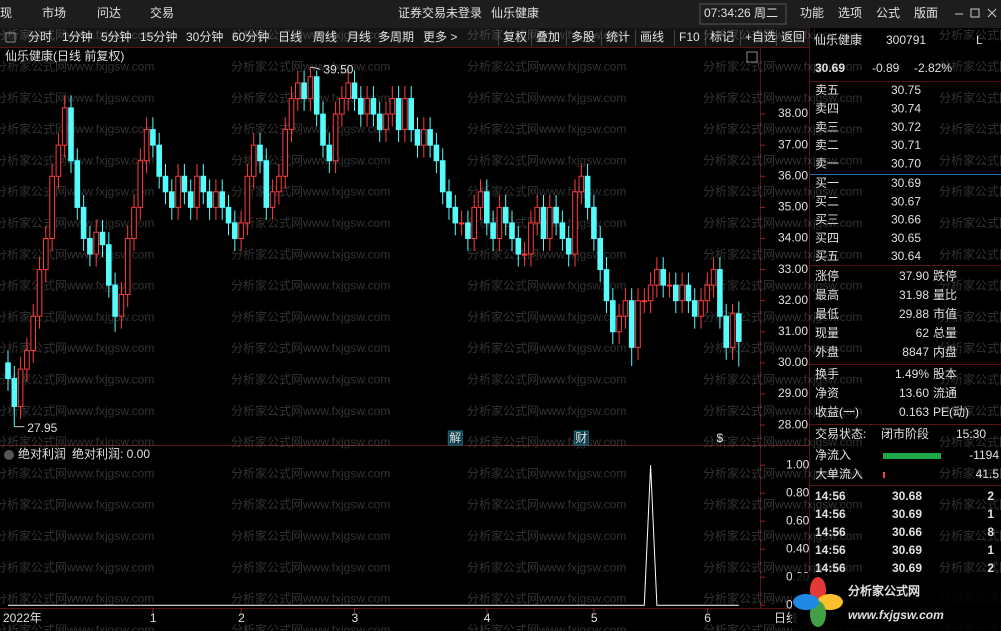  I want to click on period-tab: 30分钟, so click(204, 36).